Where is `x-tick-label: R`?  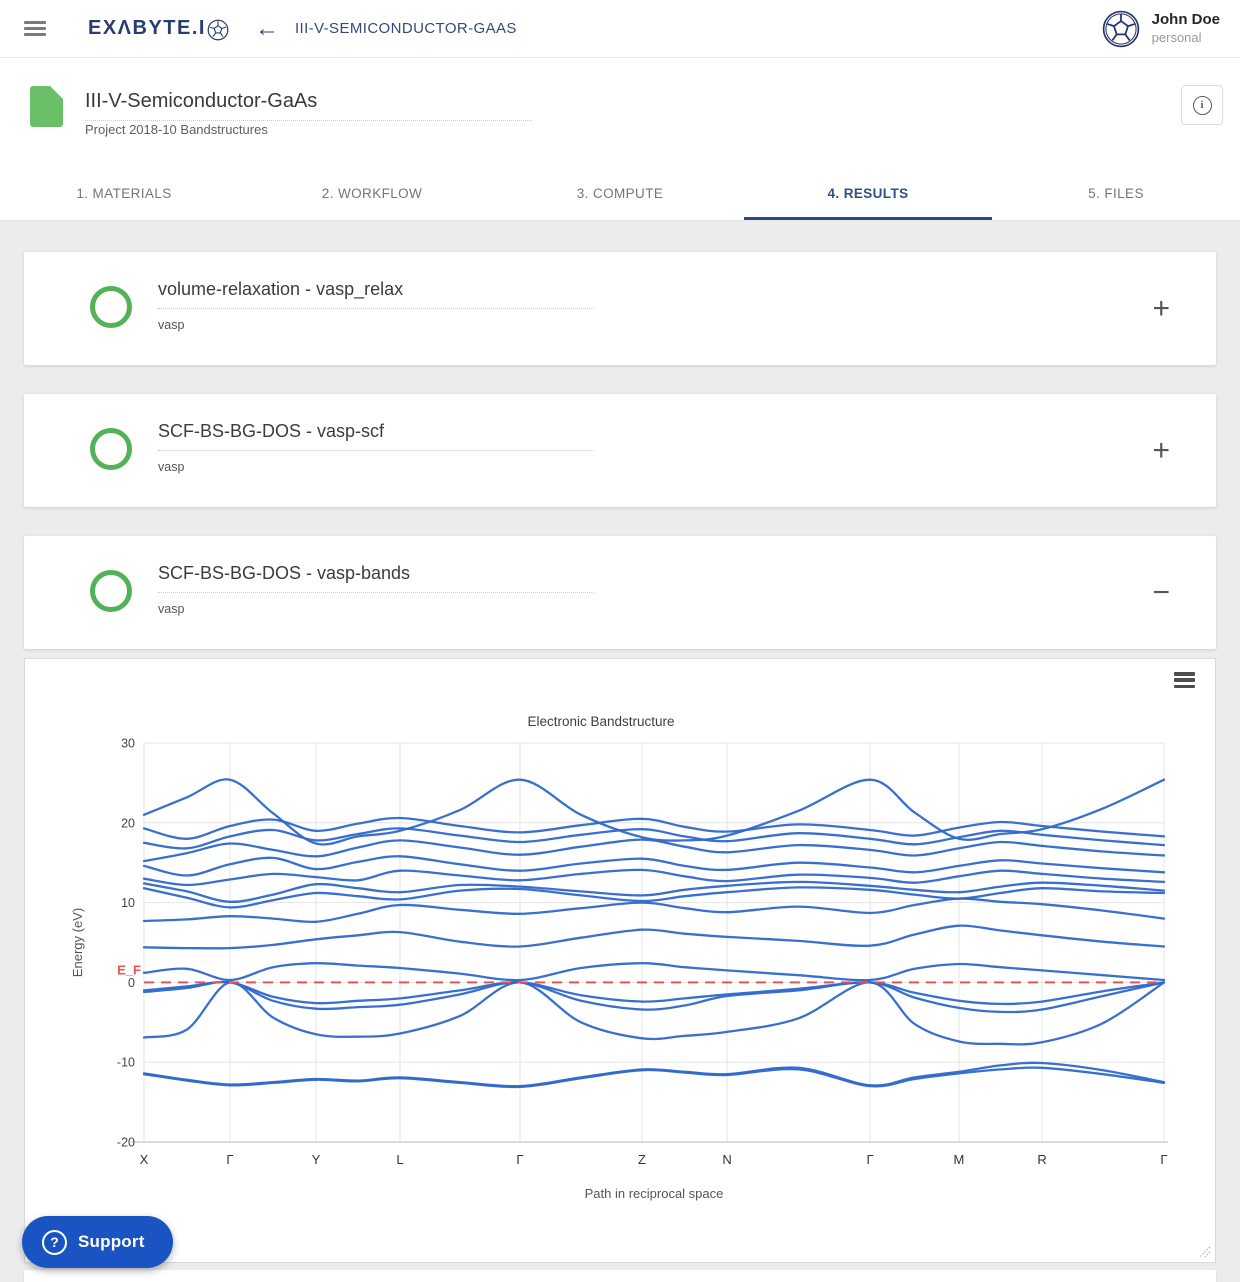 x-tick-label: R is located at coordinates (1041, 1159).